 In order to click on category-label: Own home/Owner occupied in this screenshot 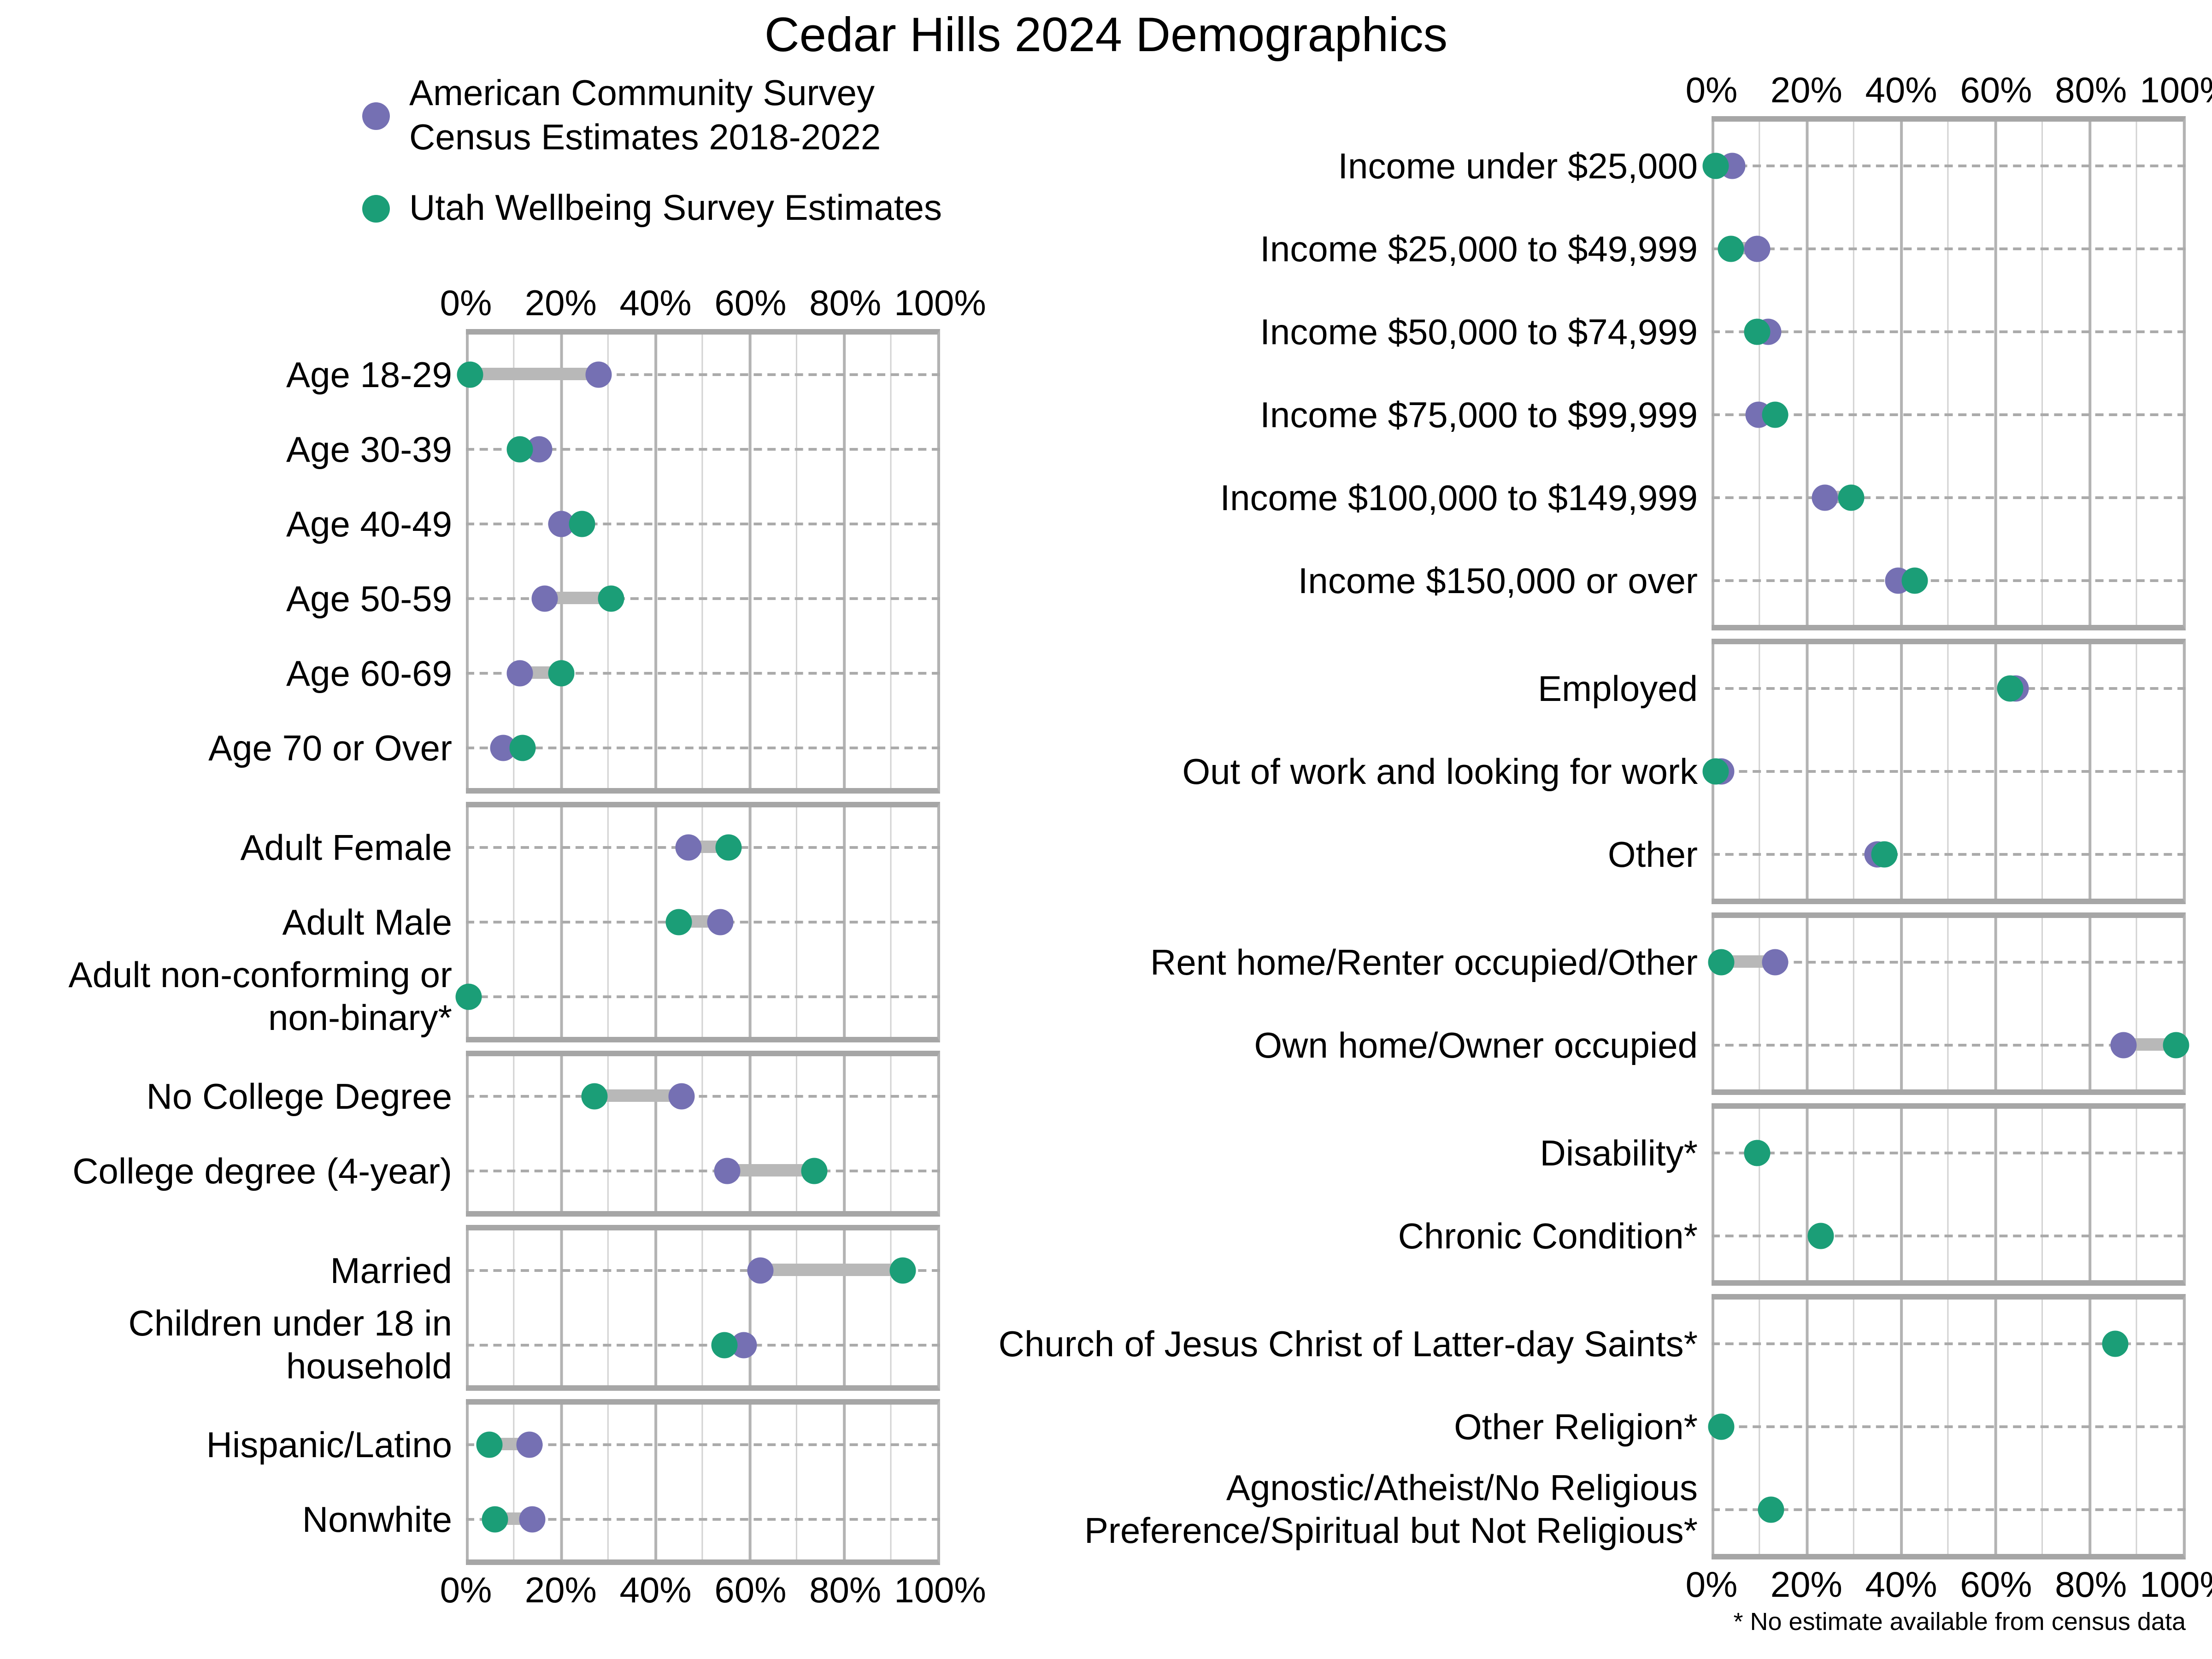, I will do `click(1476, 1044)`.